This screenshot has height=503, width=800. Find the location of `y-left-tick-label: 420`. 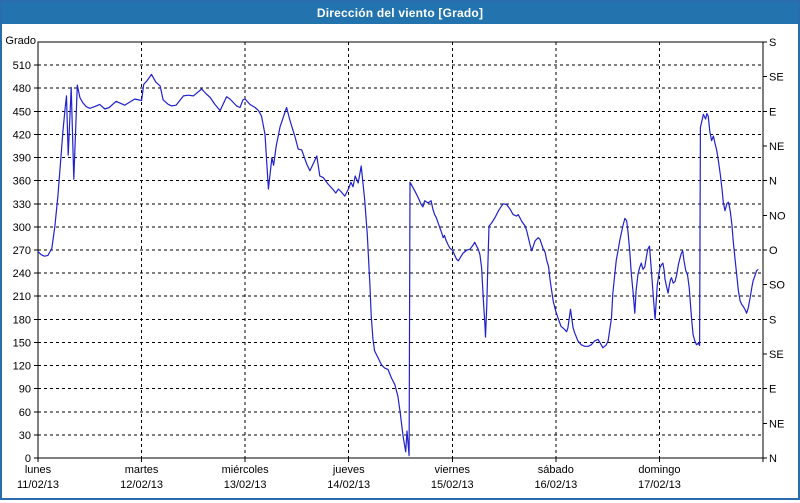

y-left-tick-label: 420 is located at coordinates (22, 135).